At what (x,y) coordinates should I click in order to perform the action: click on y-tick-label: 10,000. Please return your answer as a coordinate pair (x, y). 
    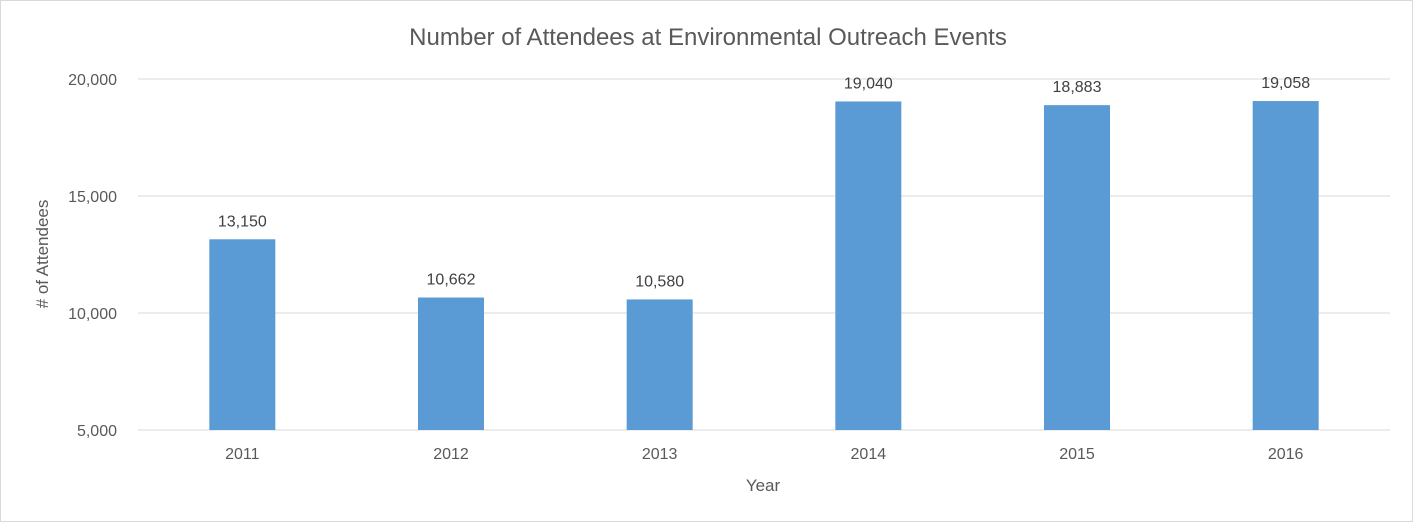
    Looking at the image, I should click on (92, 314).